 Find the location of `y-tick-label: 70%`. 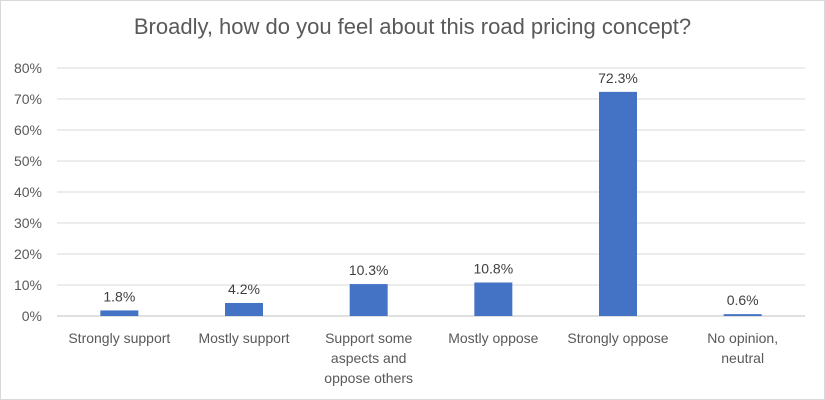

y-tick-label: 70% is located at coordinates (28, 99).